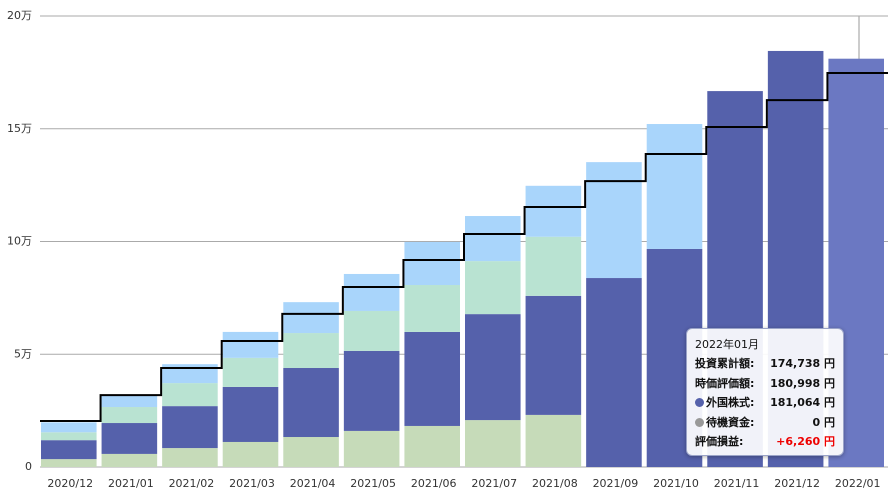 This screenshot has width=892, height=494. What do you see at coordinates (858, 483) in the screenshot?
I see `x-tick-label: 2022/01` at bounding box center [858, 483].